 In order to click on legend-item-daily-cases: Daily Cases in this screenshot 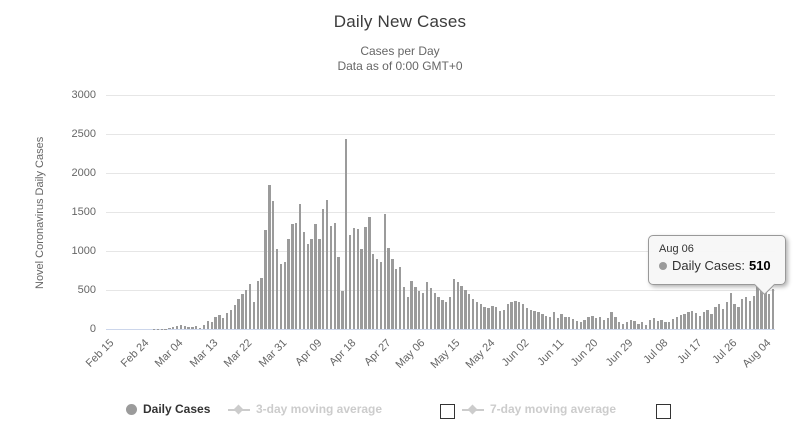, I will do `click(168, 409)`.